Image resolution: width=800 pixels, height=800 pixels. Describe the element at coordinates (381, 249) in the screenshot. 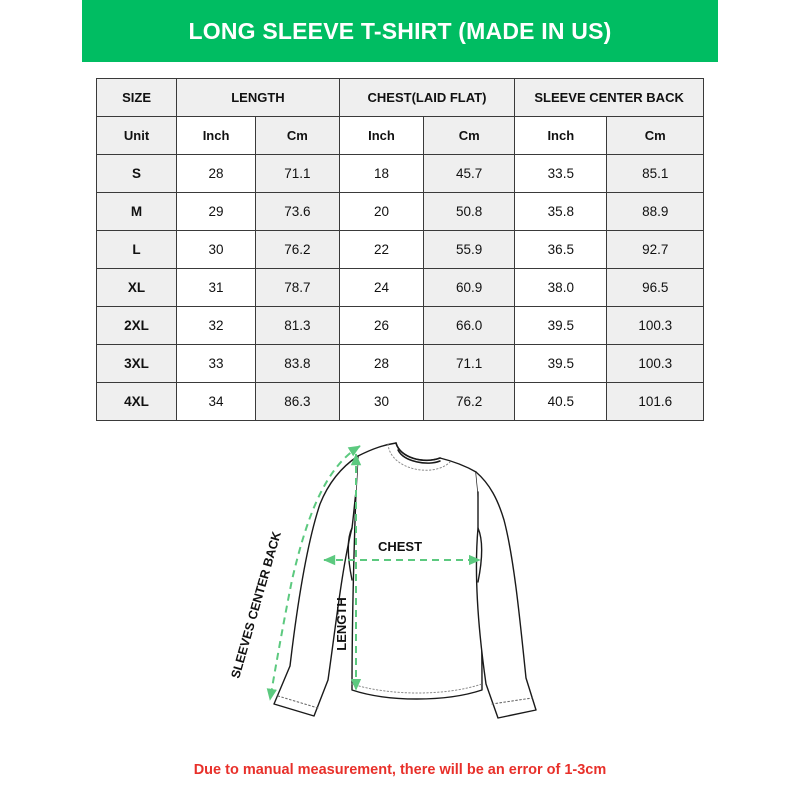

I see `cell-chest-inch: 22` at that location.